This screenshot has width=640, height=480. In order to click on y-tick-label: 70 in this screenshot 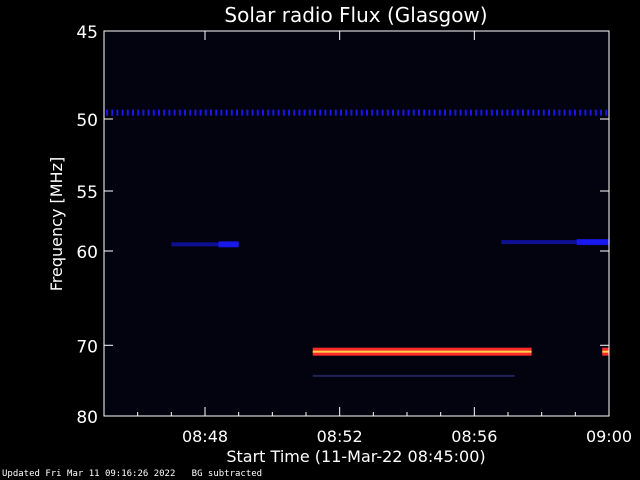, I will do `click(87, 347)`.